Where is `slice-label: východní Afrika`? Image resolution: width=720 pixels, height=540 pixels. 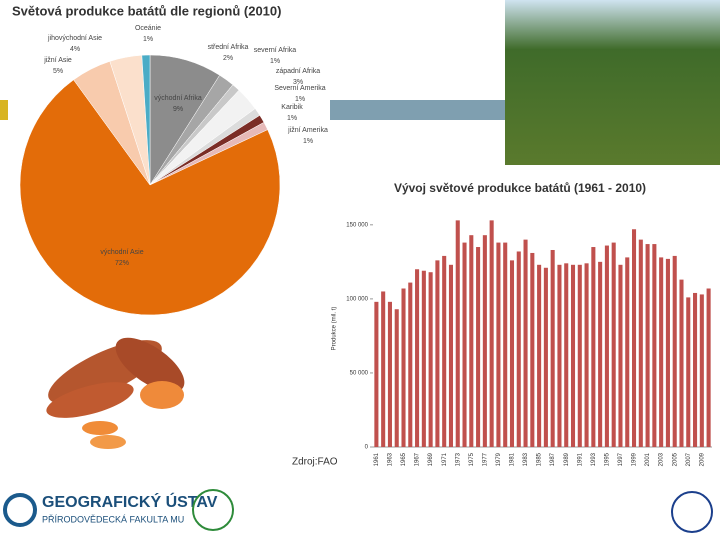
slice-label: východní Afrika is located at coordinates (178, 98).